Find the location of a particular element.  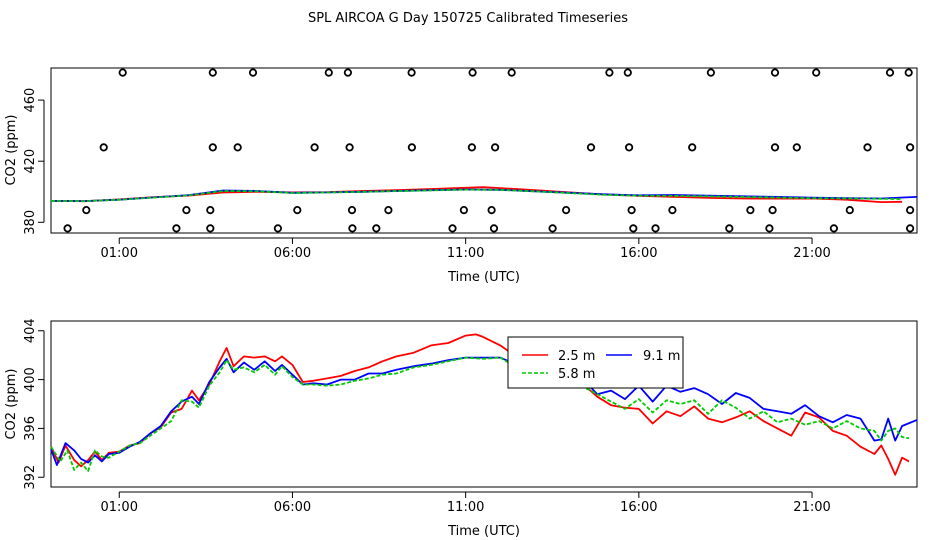

legend-label-5-8m: 5.8 m is located at coordinates (576, 374).